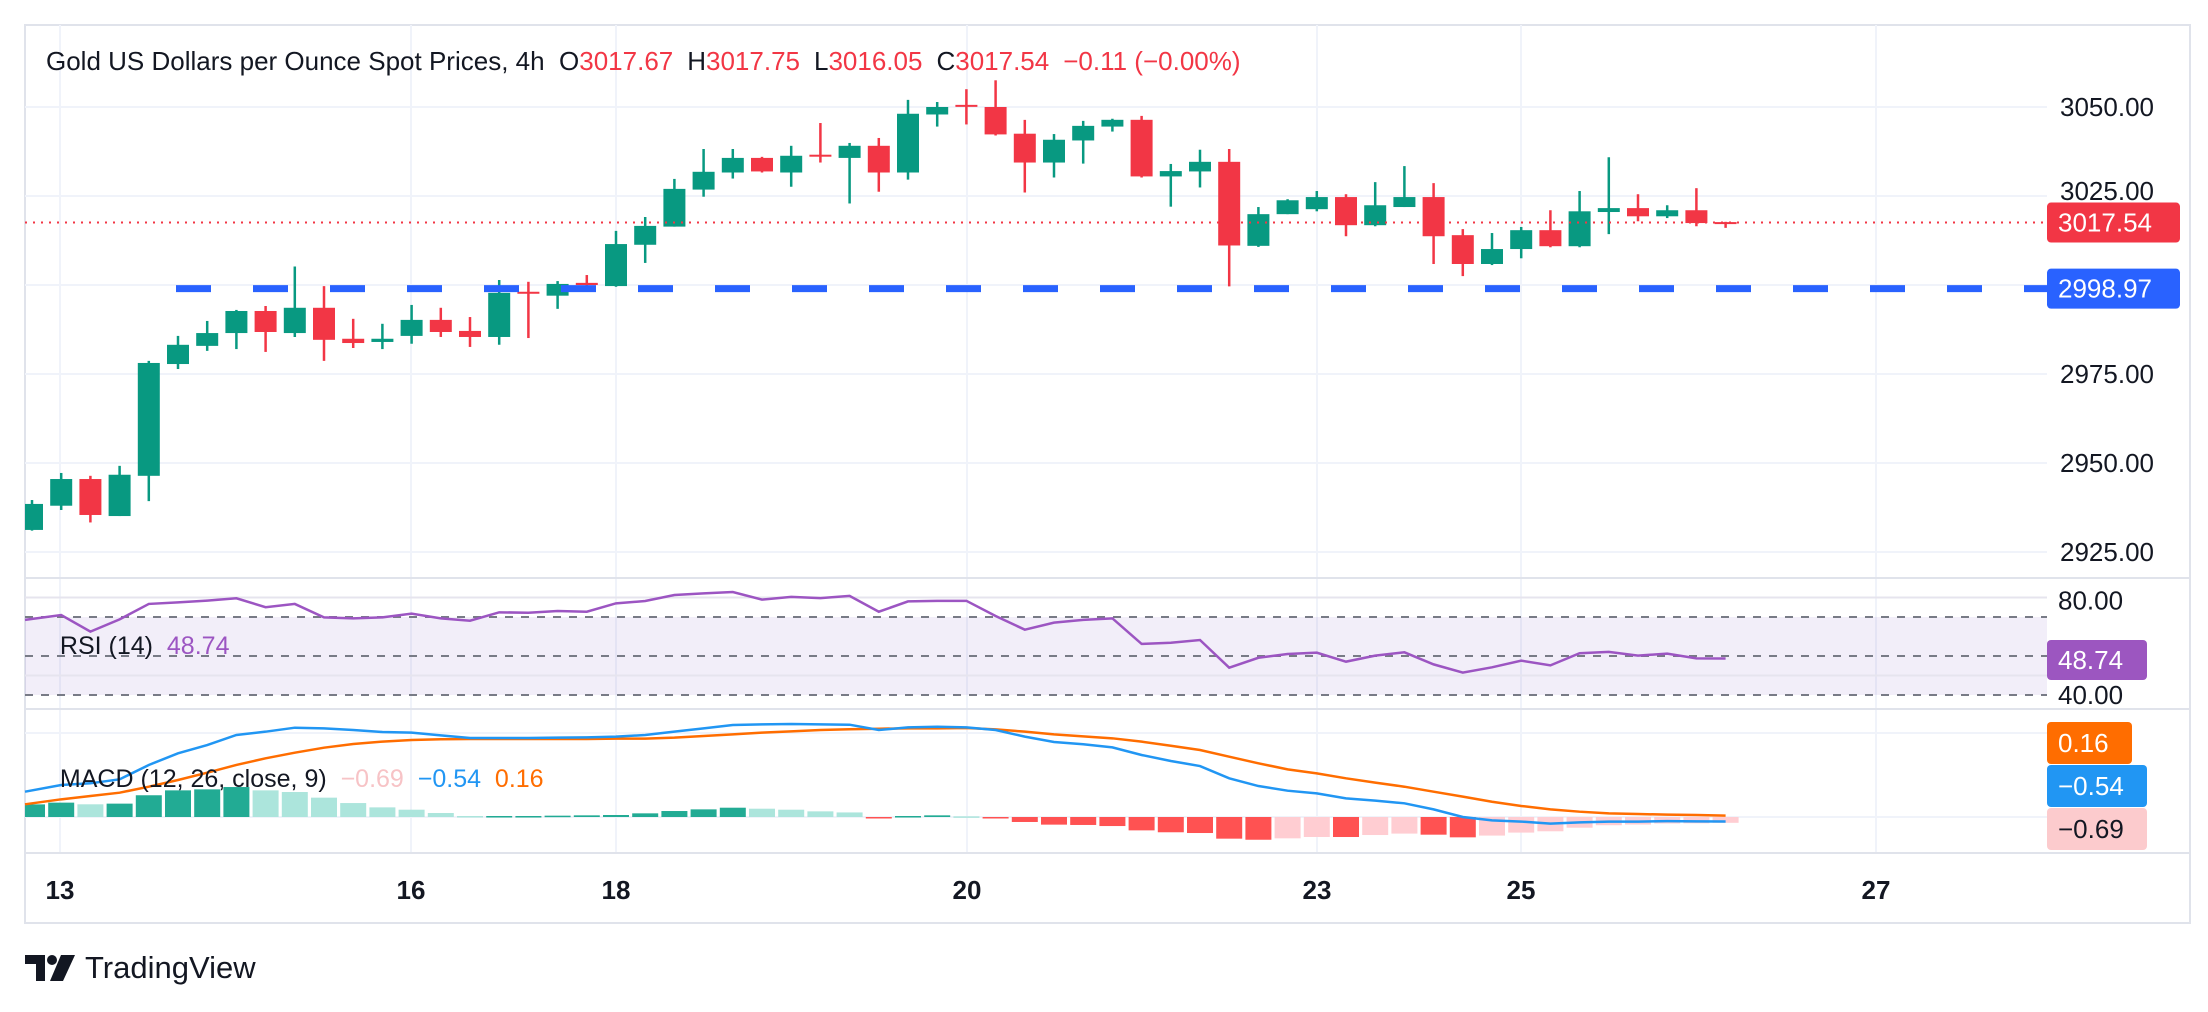 Image resolution: width=2208 pixels, height=1012 pixels. What do you see at coordinates (519, 779) in the screenshot?
I see `macd-signal-value: 0.16` at bounding box center [519, 779].